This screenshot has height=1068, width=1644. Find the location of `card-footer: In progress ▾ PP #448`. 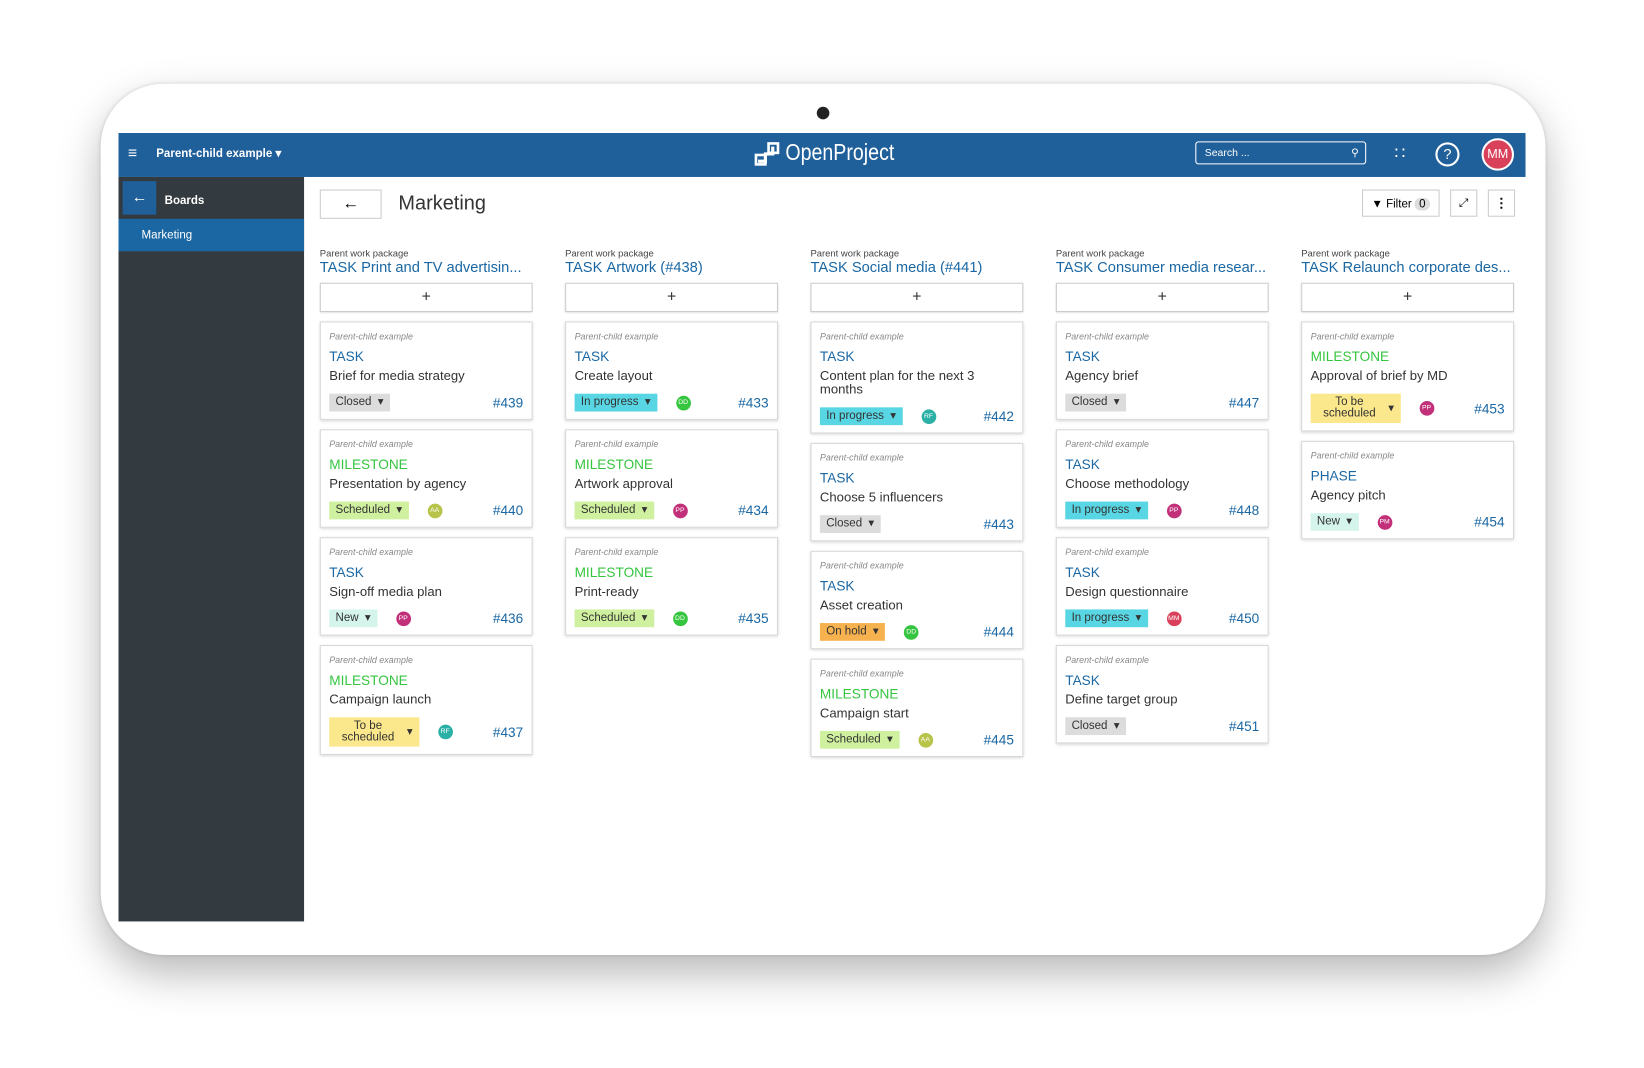

card-footer: In progress ▾ PP #448 is located at coordinates (1162, 510).